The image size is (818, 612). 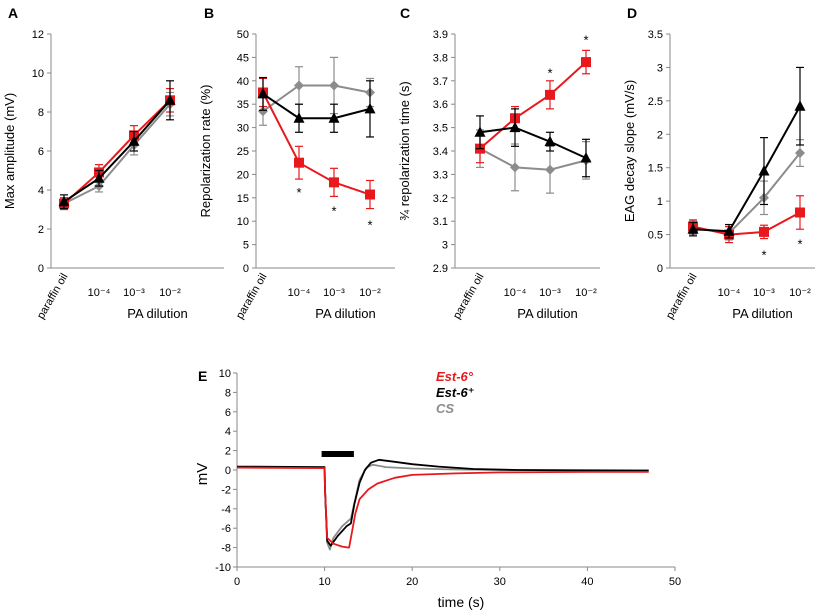 What do you see at coordinates (660, 135) in the screenshot?
I see `panel-d-ytick-label: 2` at bounding box center [660, 135].